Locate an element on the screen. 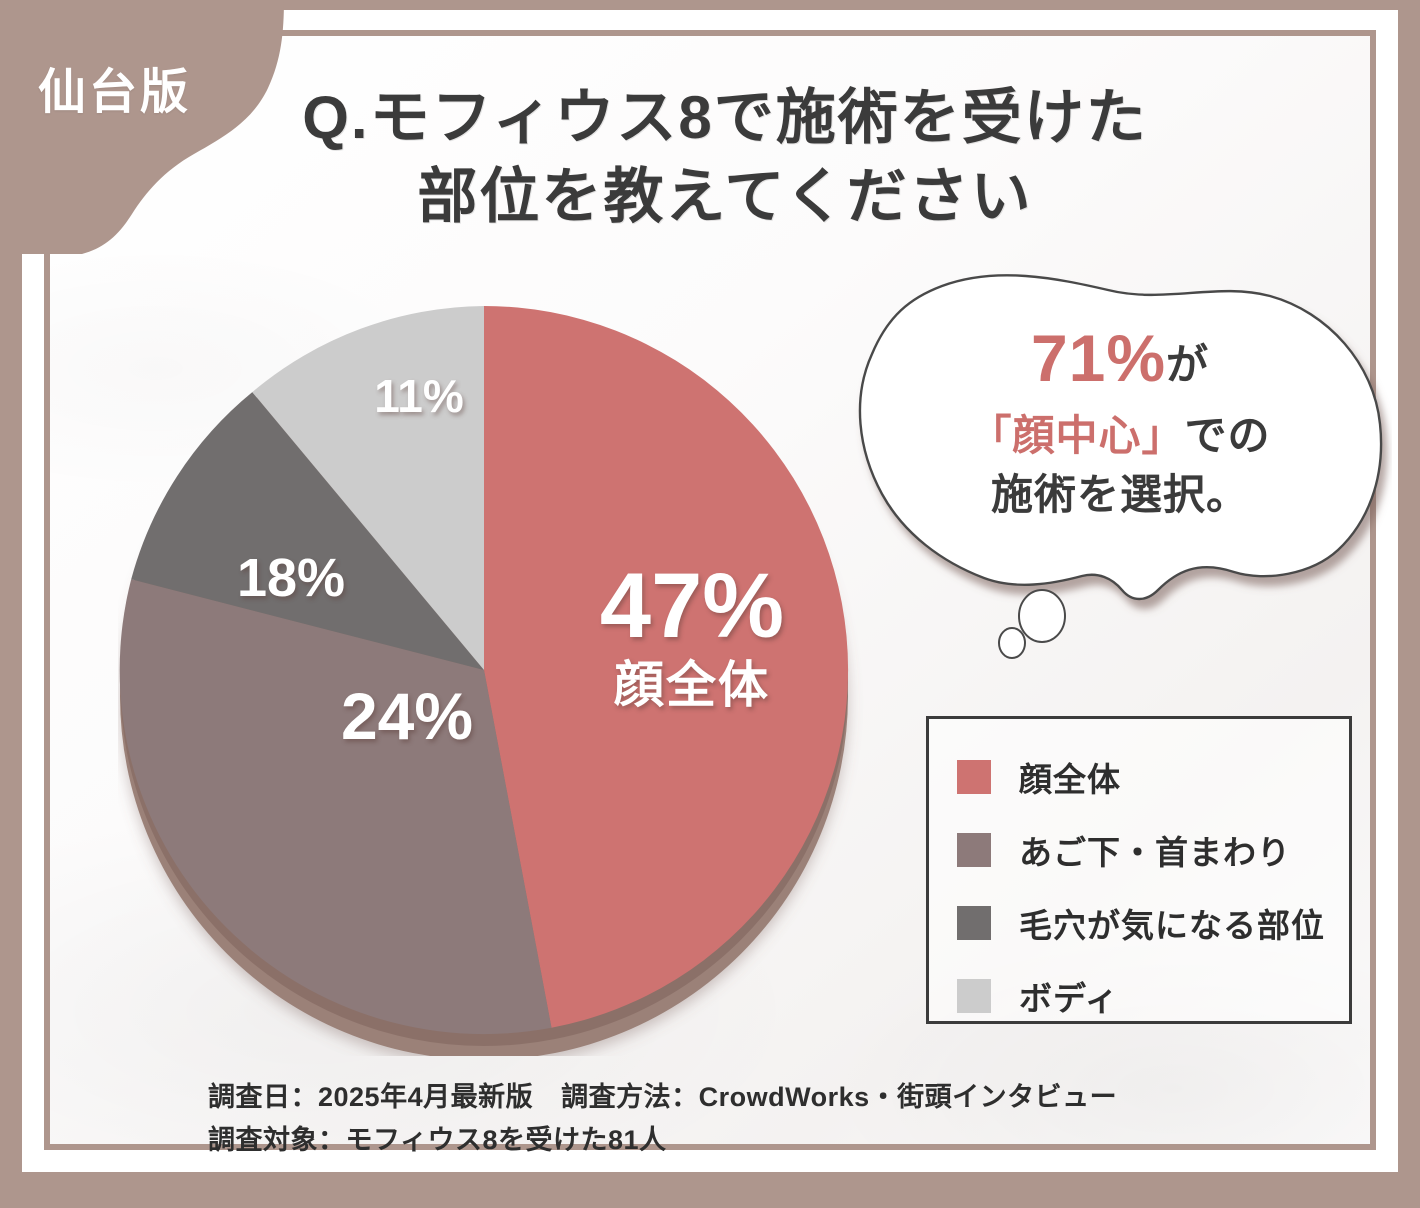 This screenshot has height=1208, width=1420. legend-item-face: 顔全体 is located at coordinates (1153, 777).